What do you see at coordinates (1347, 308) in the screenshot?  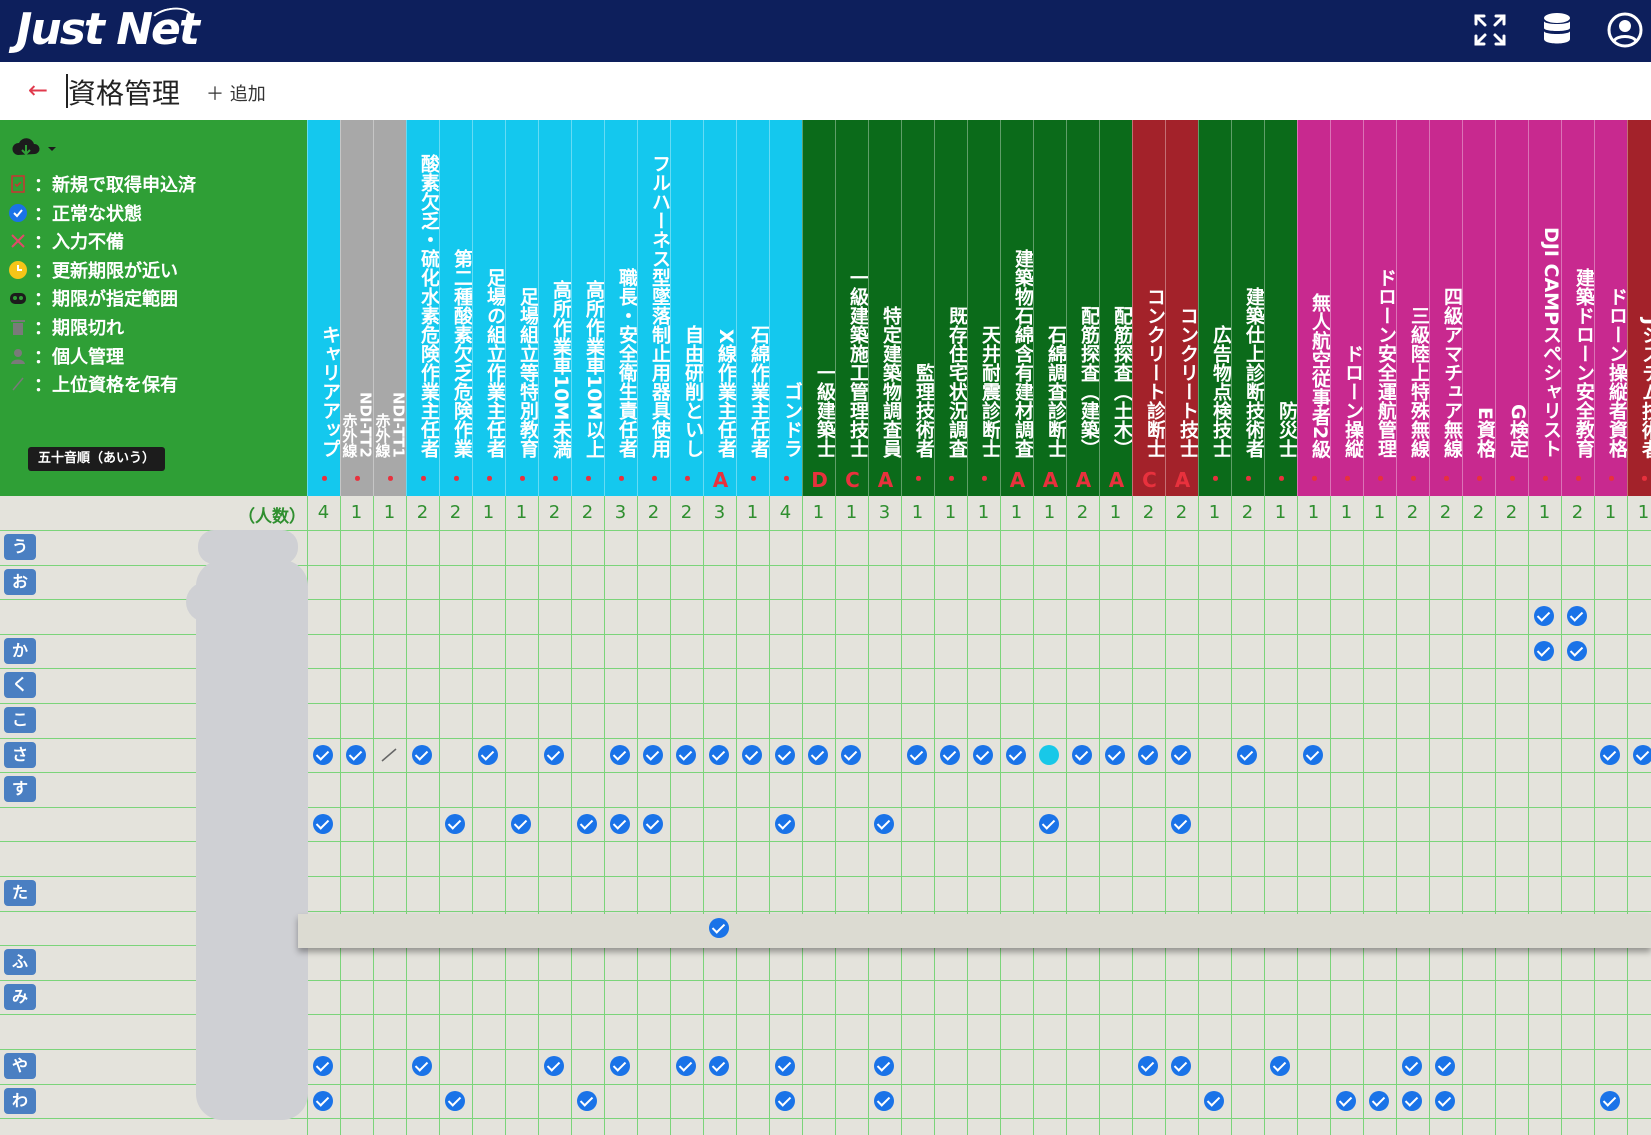 I see `column-header: ドローン操縦・` at bounding box center [1347, 308].